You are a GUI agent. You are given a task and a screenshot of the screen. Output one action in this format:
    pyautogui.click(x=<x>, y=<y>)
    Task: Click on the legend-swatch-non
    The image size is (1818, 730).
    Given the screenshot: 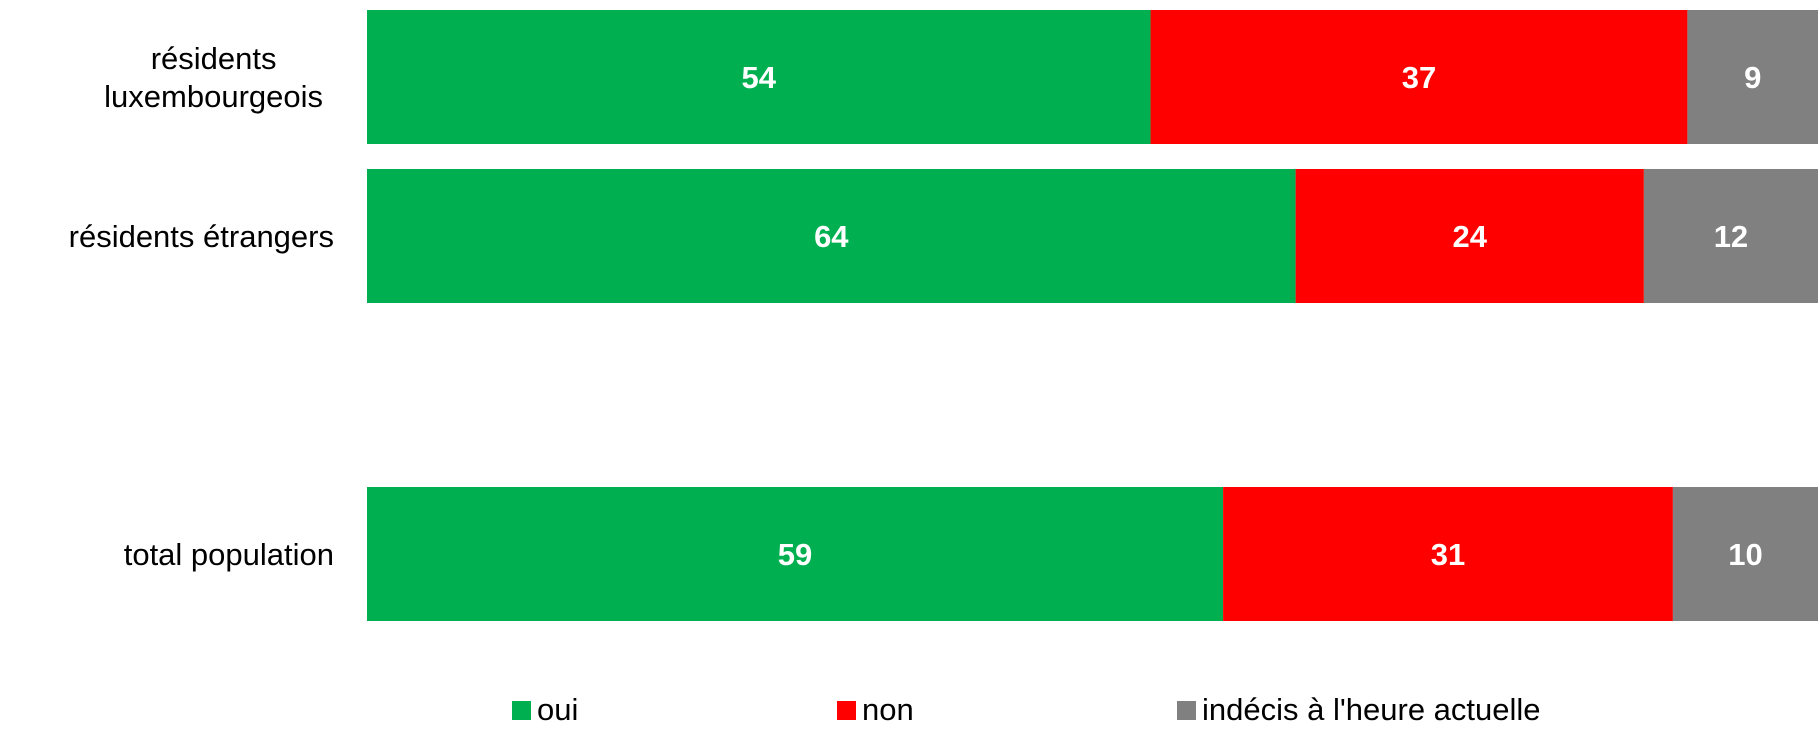 What is the action you would take?
    pyautogui.click(x=846, y=710)
    